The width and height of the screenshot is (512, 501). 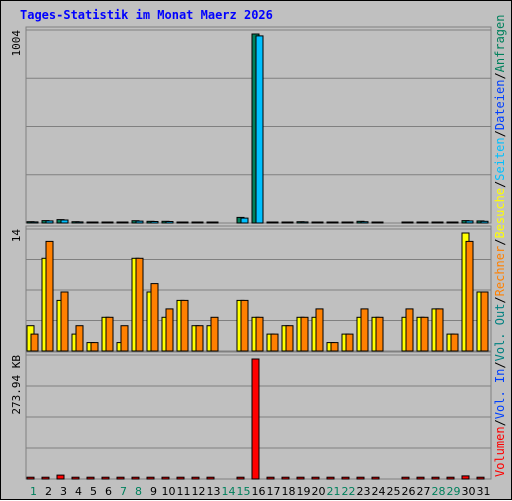 What do you see at coordinates (214, 491) in the screenshot?
I see `x-tick-label: 13` at bounding box center [214, 491].